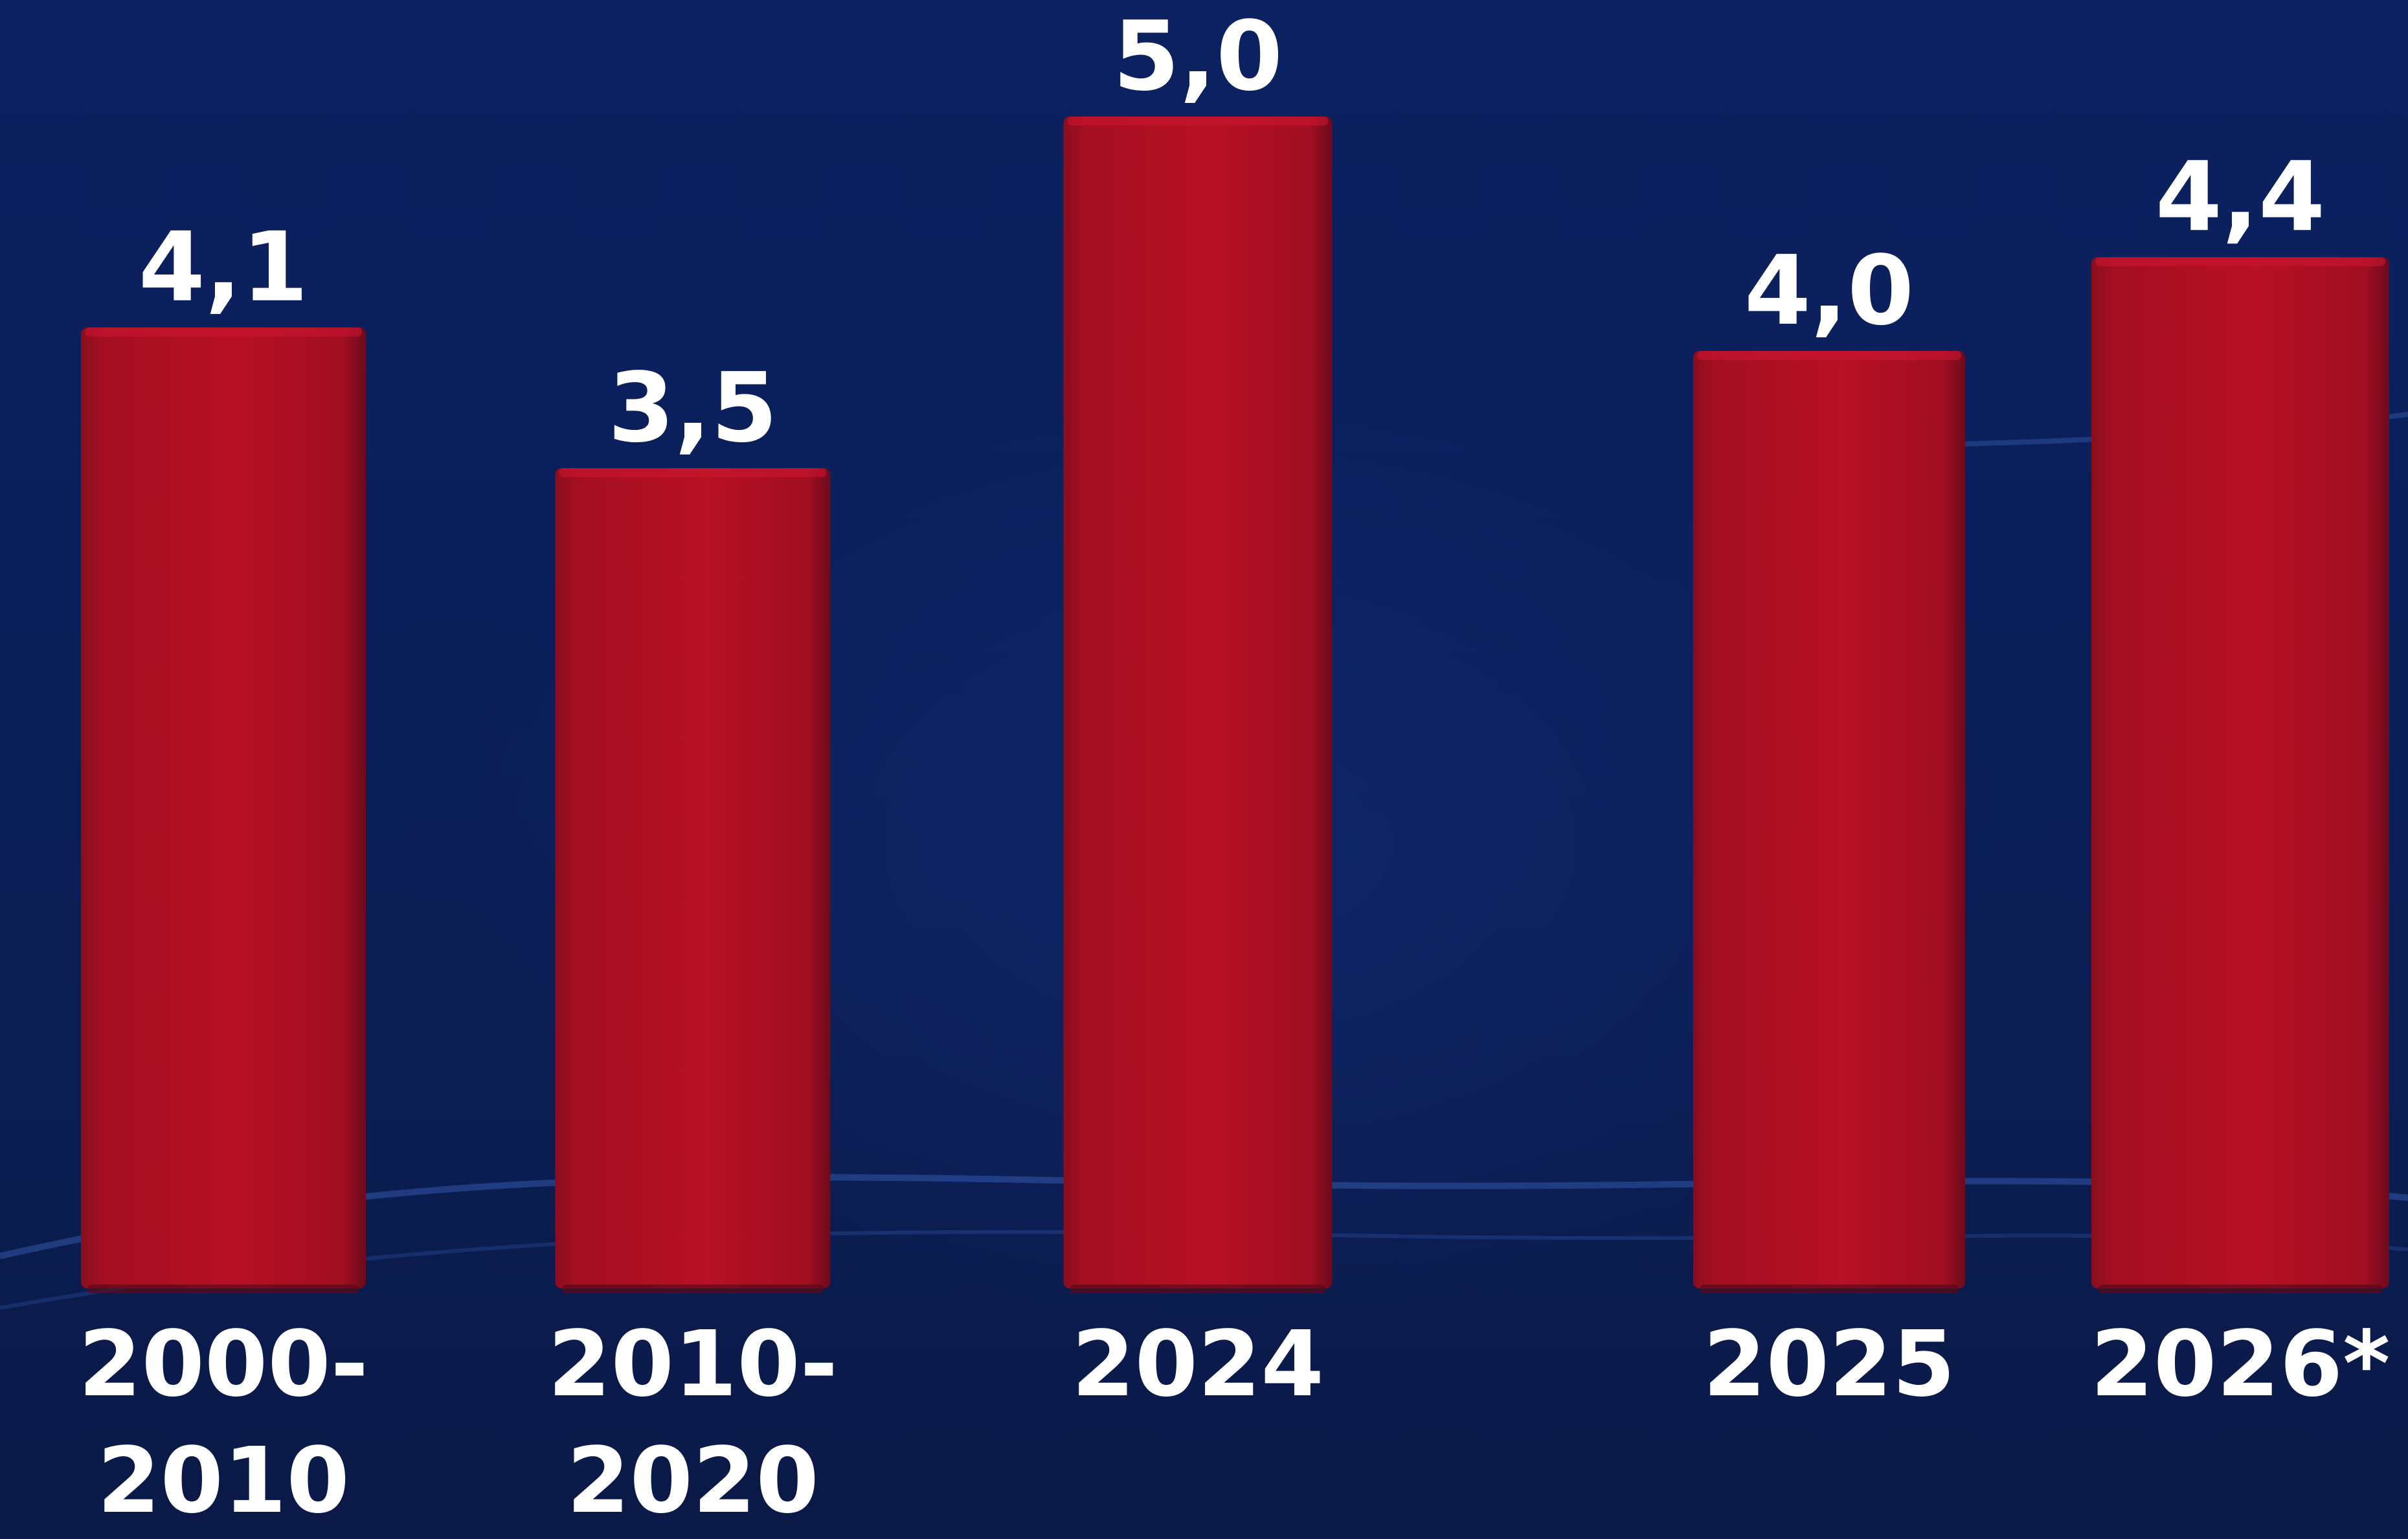  What do you see at coordinates (1829, 1365) in the screenshot?
I see `category-label: 2025` at bounding box center [1829, 1365].